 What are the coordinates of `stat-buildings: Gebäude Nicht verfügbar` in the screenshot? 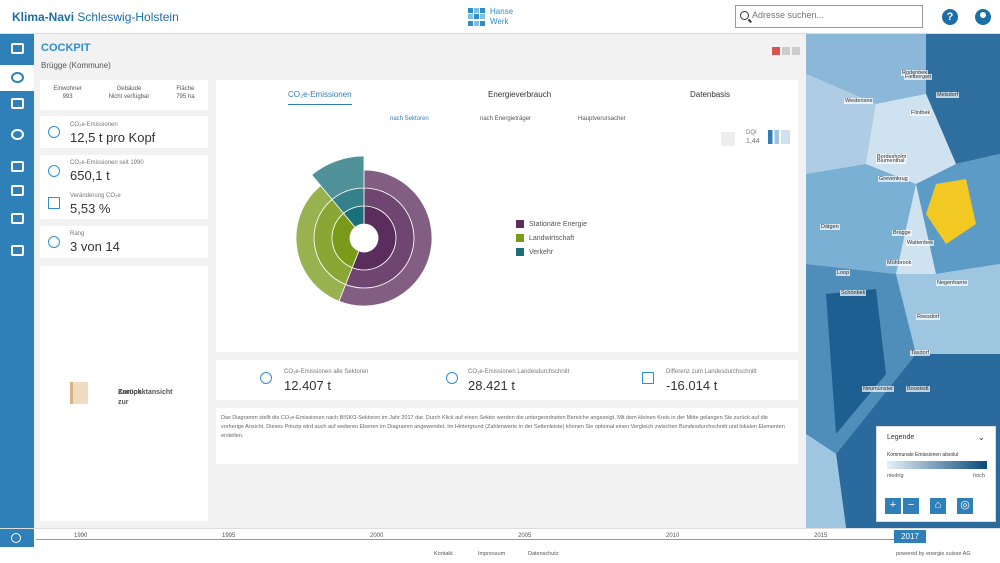 It's located at (129, 93).